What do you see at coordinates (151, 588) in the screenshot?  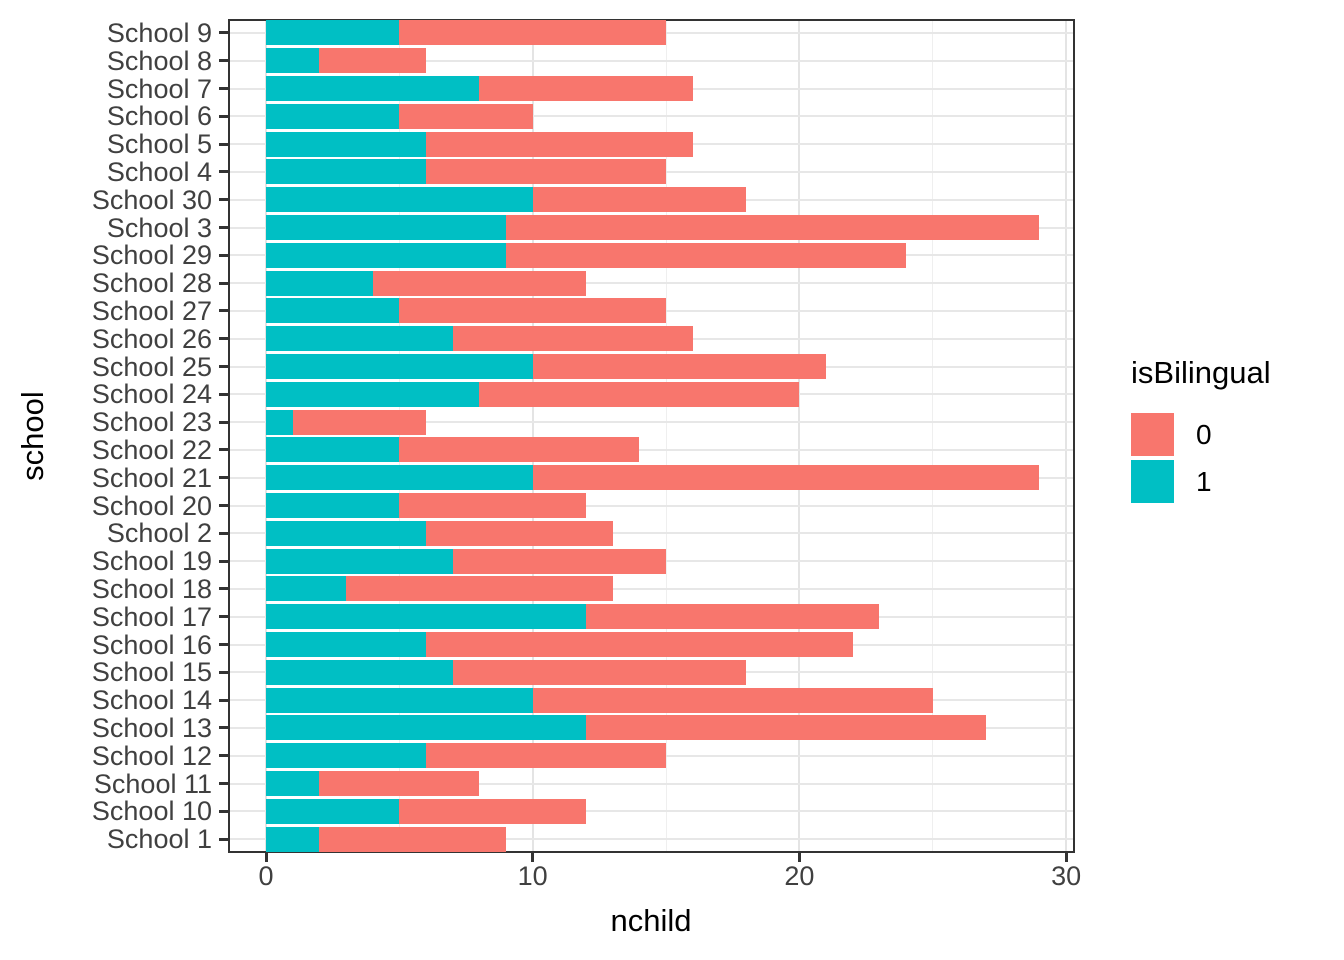 I see `y-tick-label: School 18` at bounding box center [151, 588].